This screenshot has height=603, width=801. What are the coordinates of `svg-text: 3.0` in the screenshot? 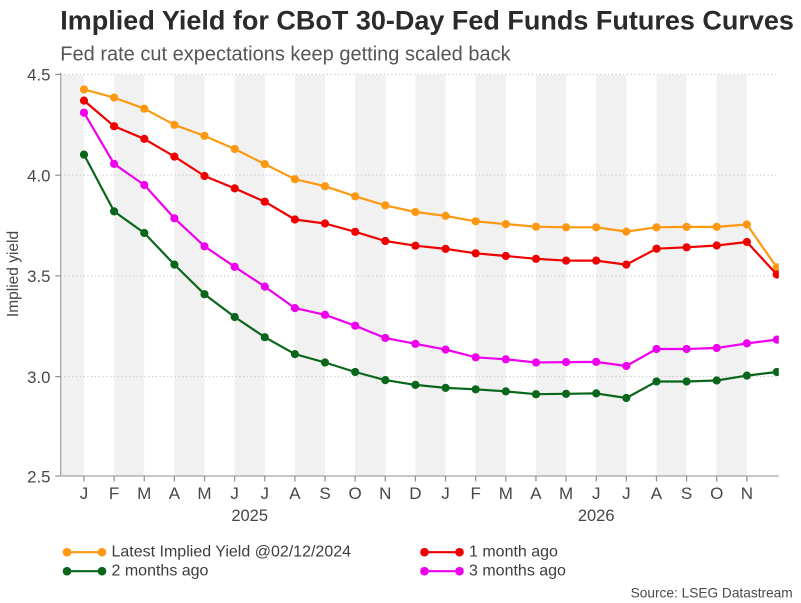 It's located at (38, 377).